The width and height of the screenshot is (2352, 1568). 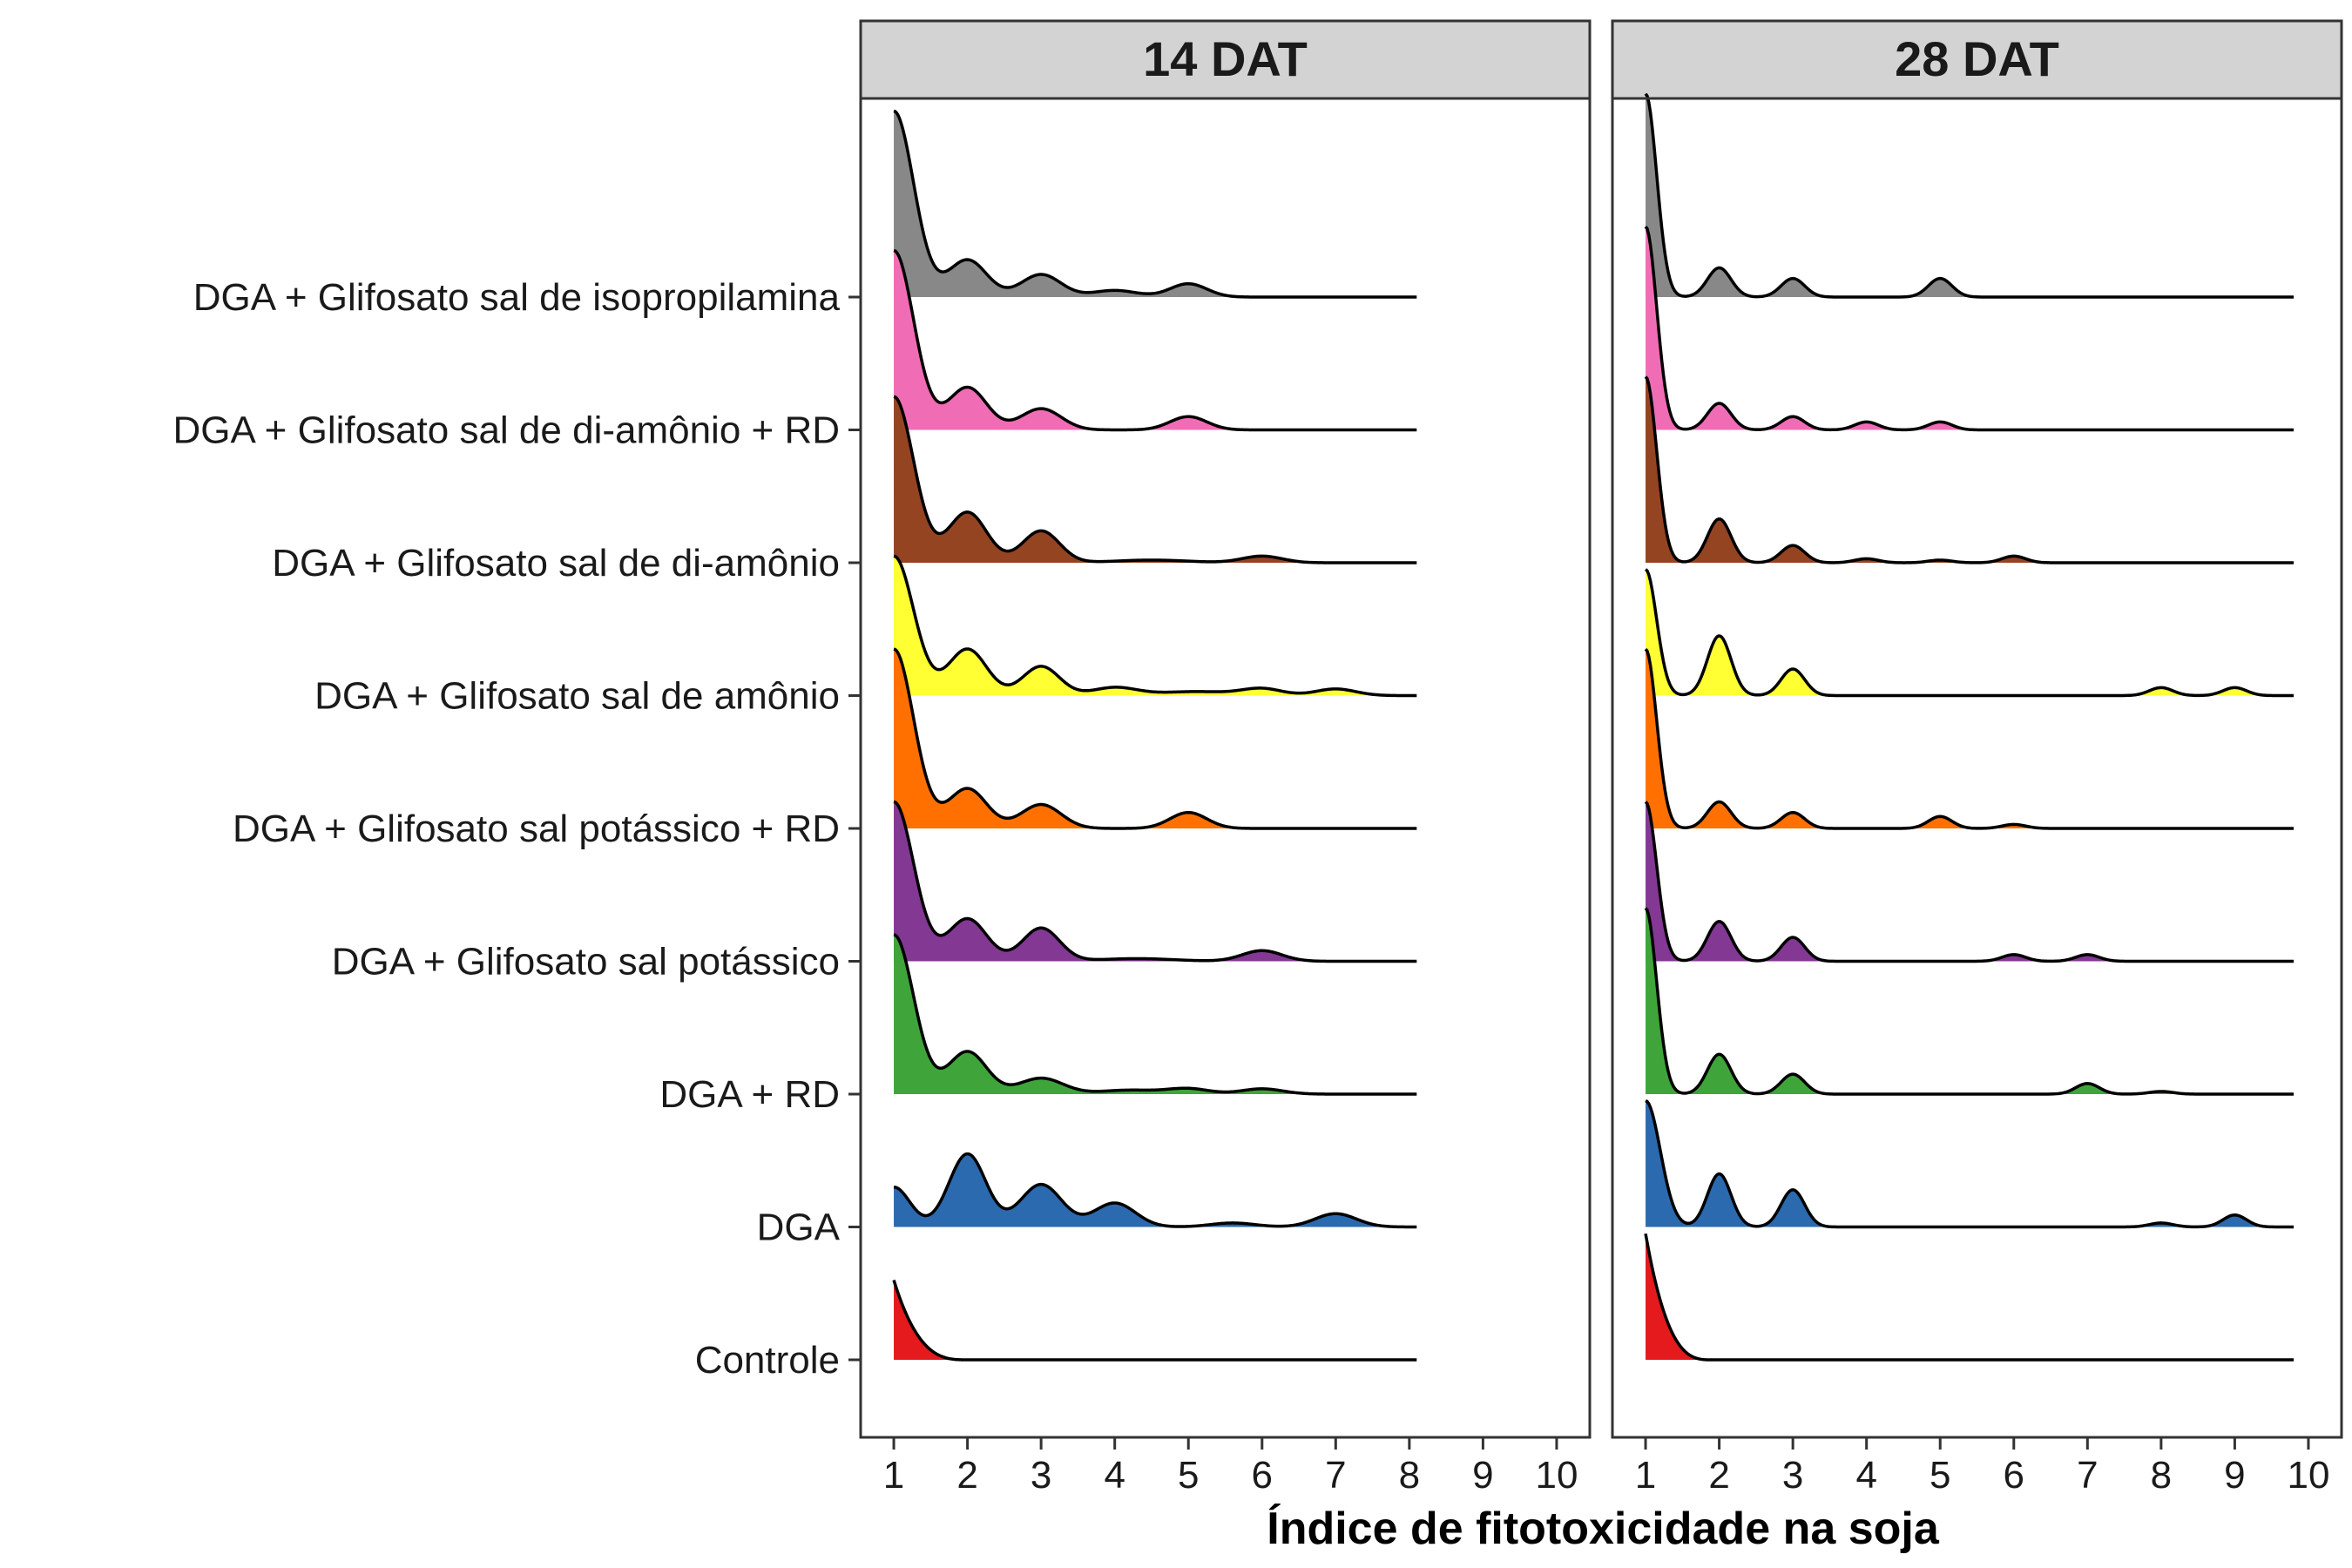 I want to click on facet-title-14-dat: 14 DAT, so click(x=1225, y=58).